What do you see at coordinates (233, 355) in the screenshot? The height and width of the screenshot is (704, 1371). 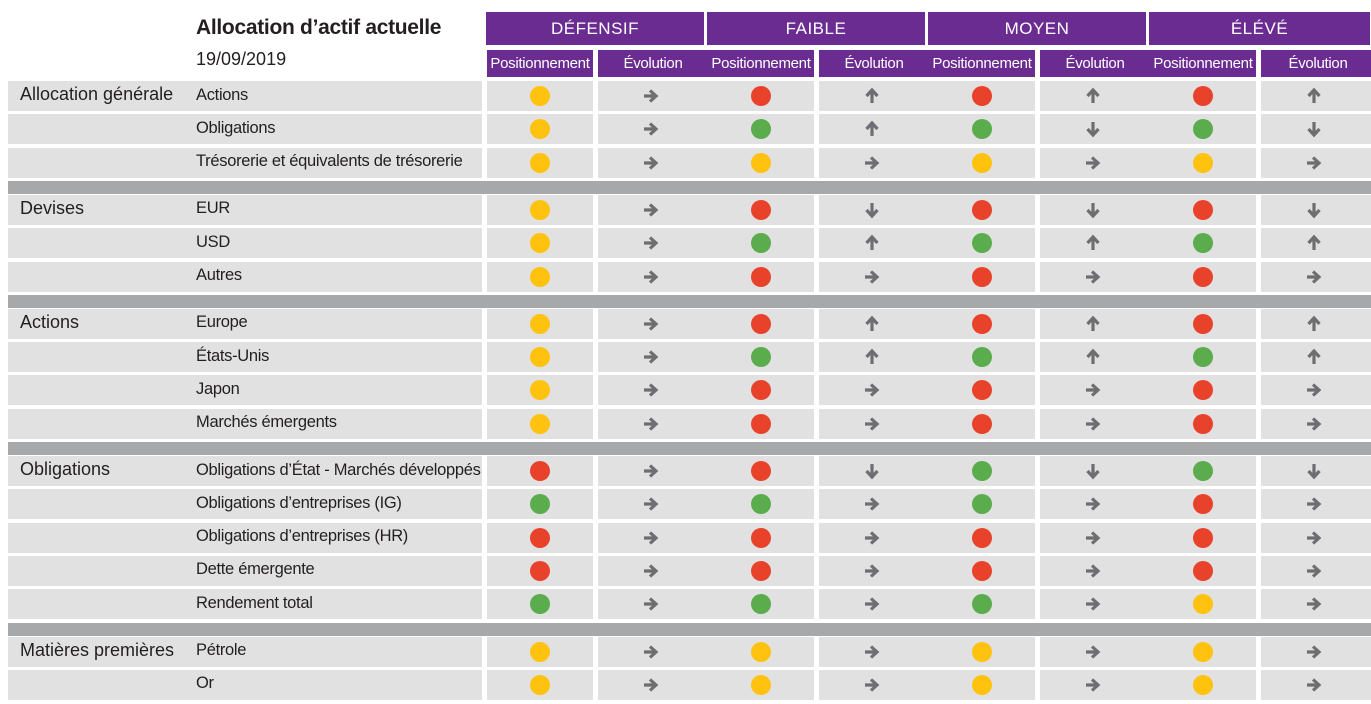 I see `row-label: États-Unis` at bounding box center [233, 355].